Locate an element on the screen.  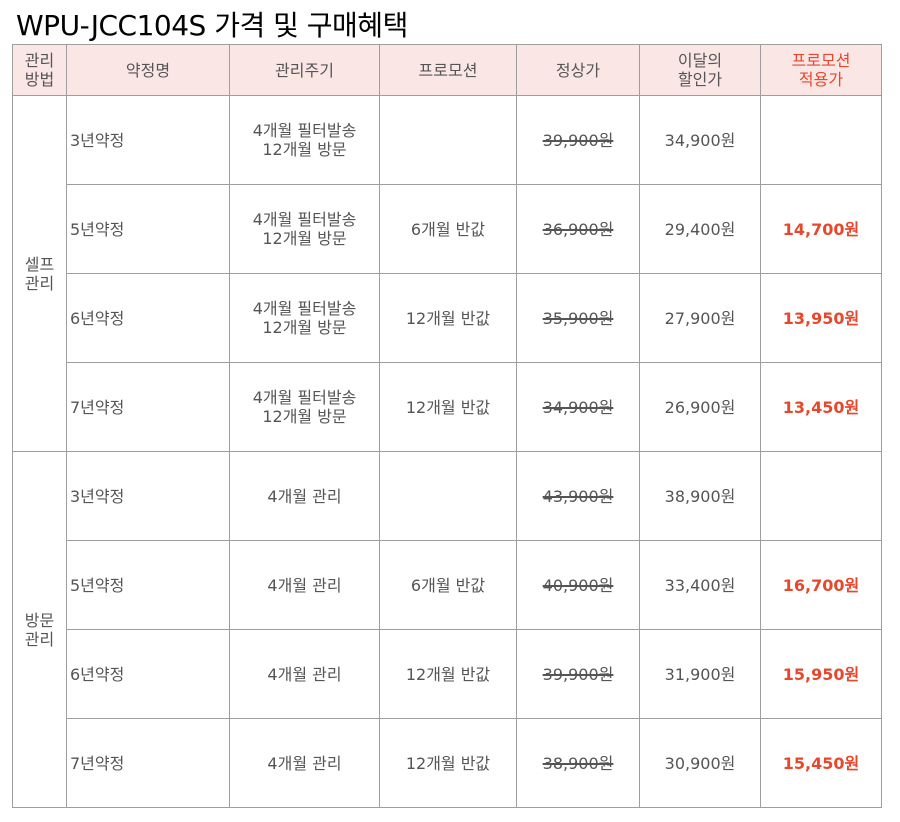
header-promo-price: 프로모션 적용가 is located at coordinates (821, 70).